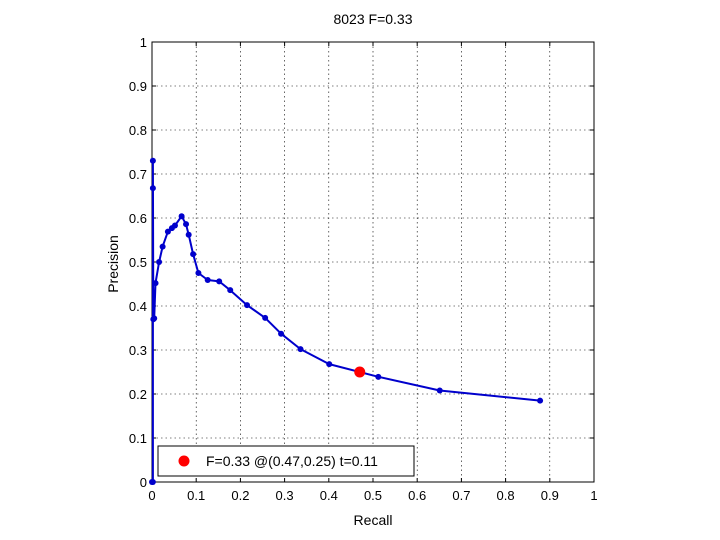  Describe the element at coordinates (138, 394) in the screenshot. I see `y-tick-label: 0.2` at that location.